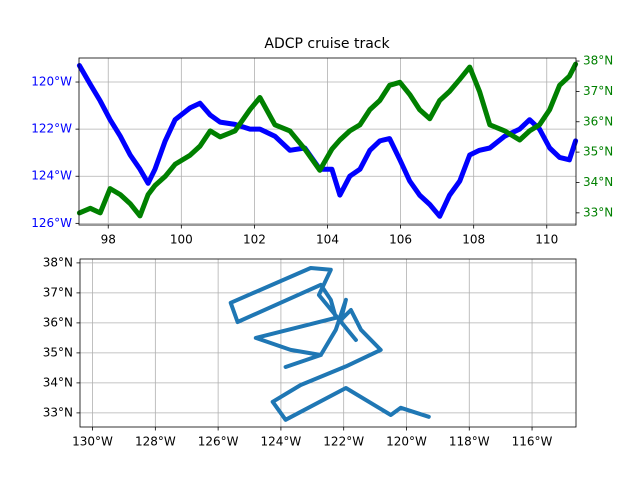  I want to click on data-line, so click(329, 344).